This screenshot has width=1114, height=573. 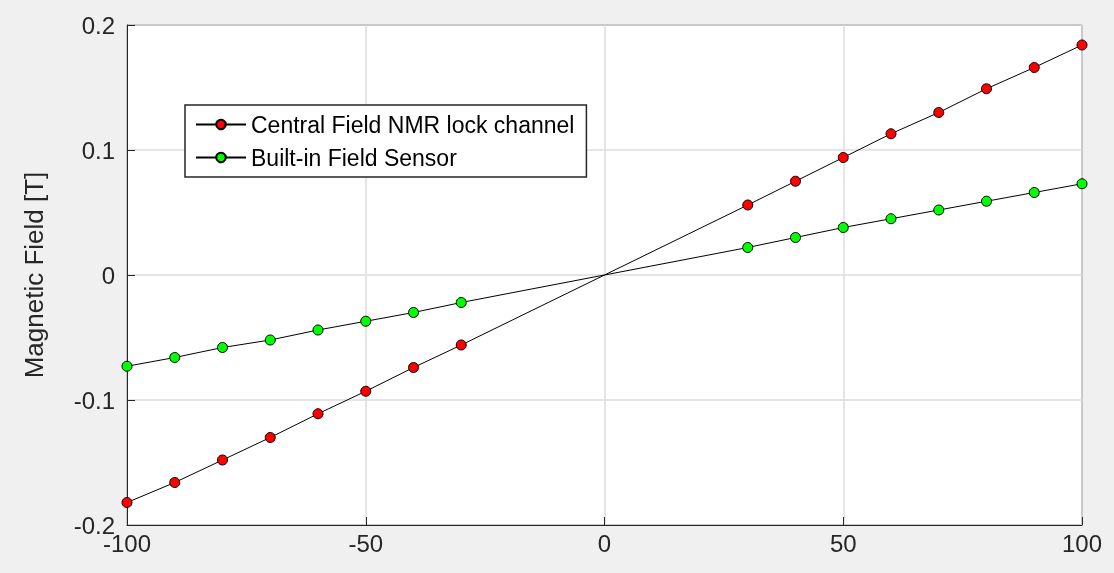 What do you see at coordinates (98, 150) in the screenshot?
I see `y-tick-label: 0.1` at bounding box center [98, 150].